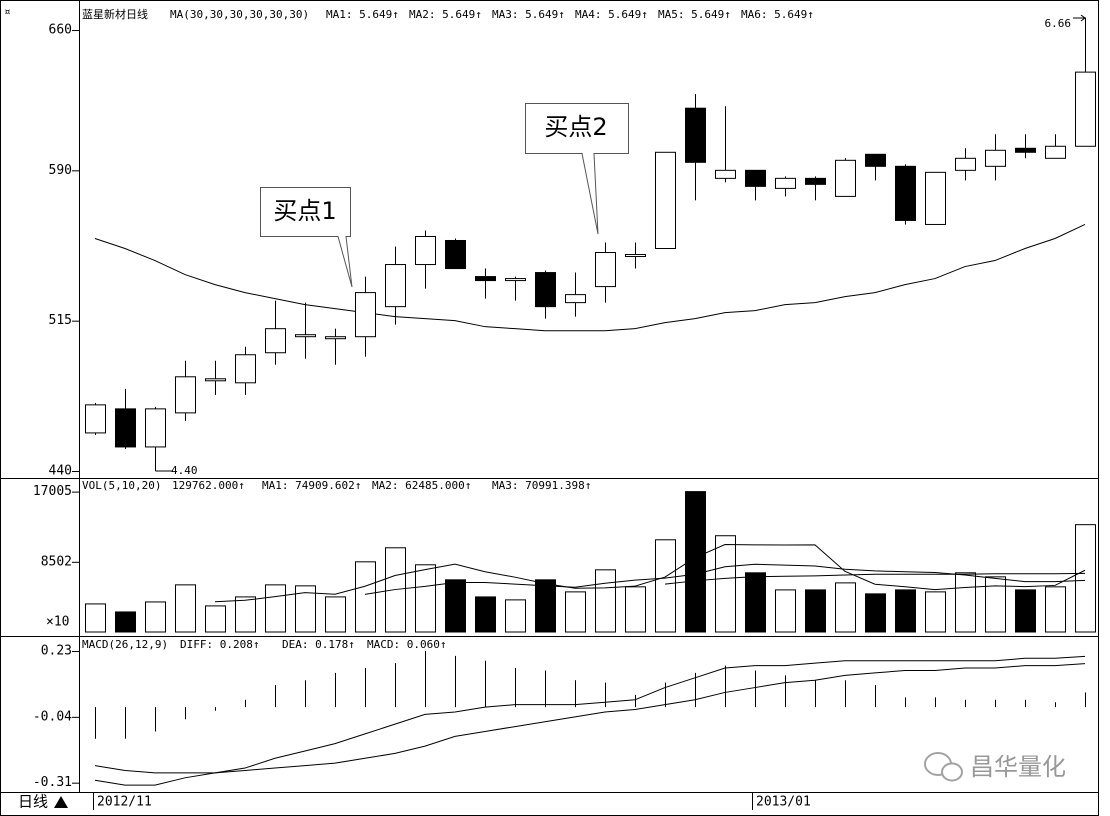 This screenshot has height=816, width=1110. What do you see at coordinates (184, 470) in the screenshot?
I see `extreme-label: 4.40` at bounding box center [184, 470].